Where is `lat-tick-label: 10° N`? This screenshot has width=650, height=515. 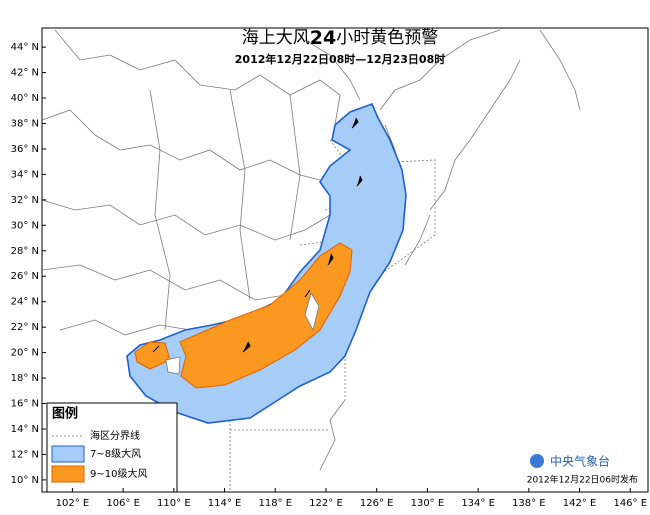
lat-tick-label: 10° N is located at coordinates (25, 480).